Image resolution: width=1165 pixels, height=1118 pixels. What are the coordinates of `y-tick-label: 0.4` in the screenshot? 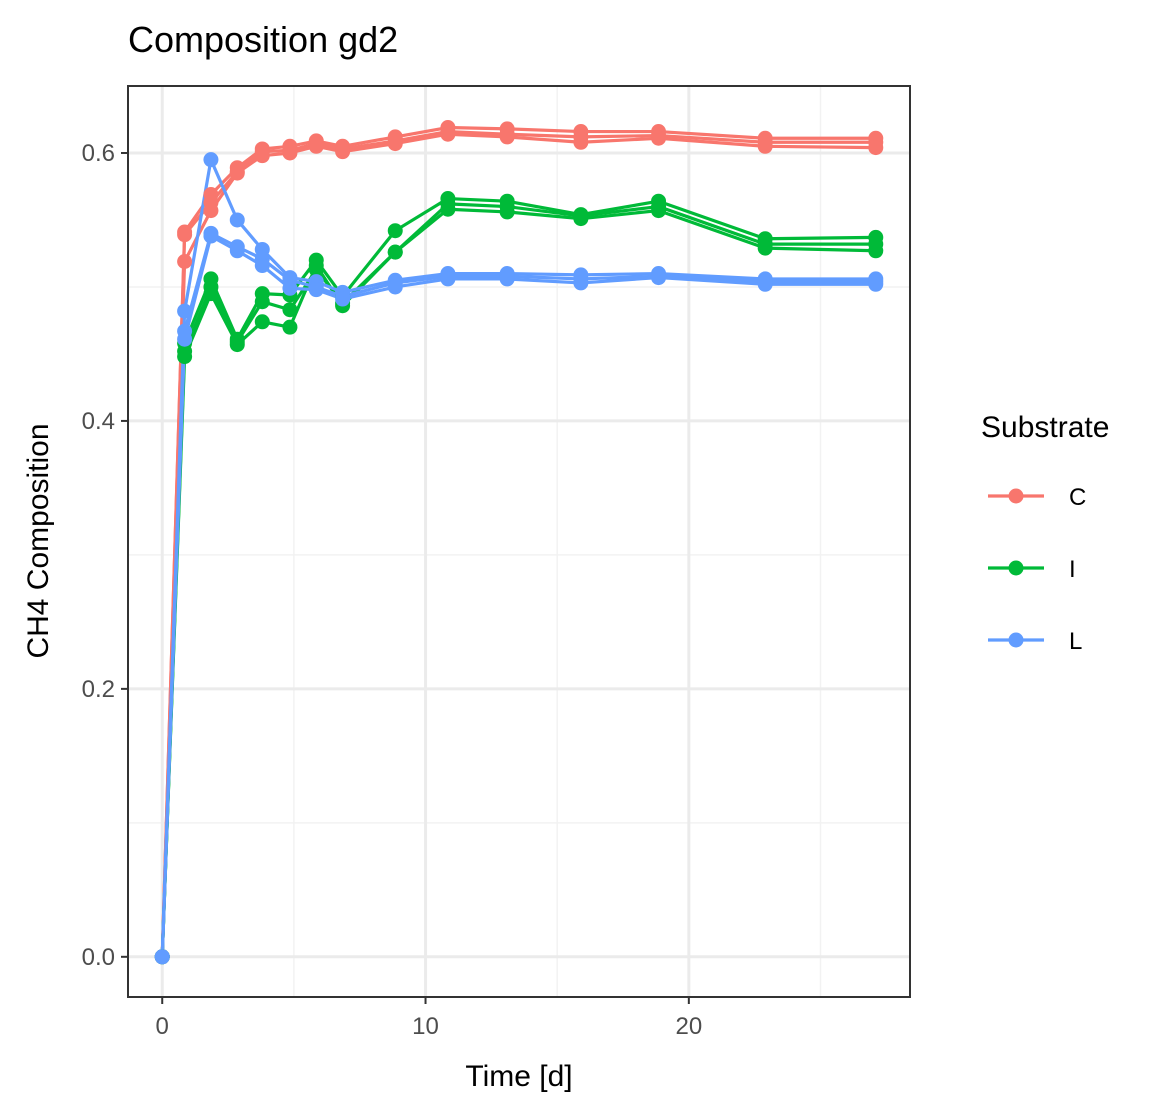 It's located at (98, 421).